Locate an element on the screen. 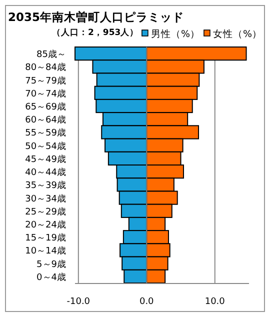 This screenshot has height=320, width=270. legend-label: 女性（%） is located at coordinates (237, 34).